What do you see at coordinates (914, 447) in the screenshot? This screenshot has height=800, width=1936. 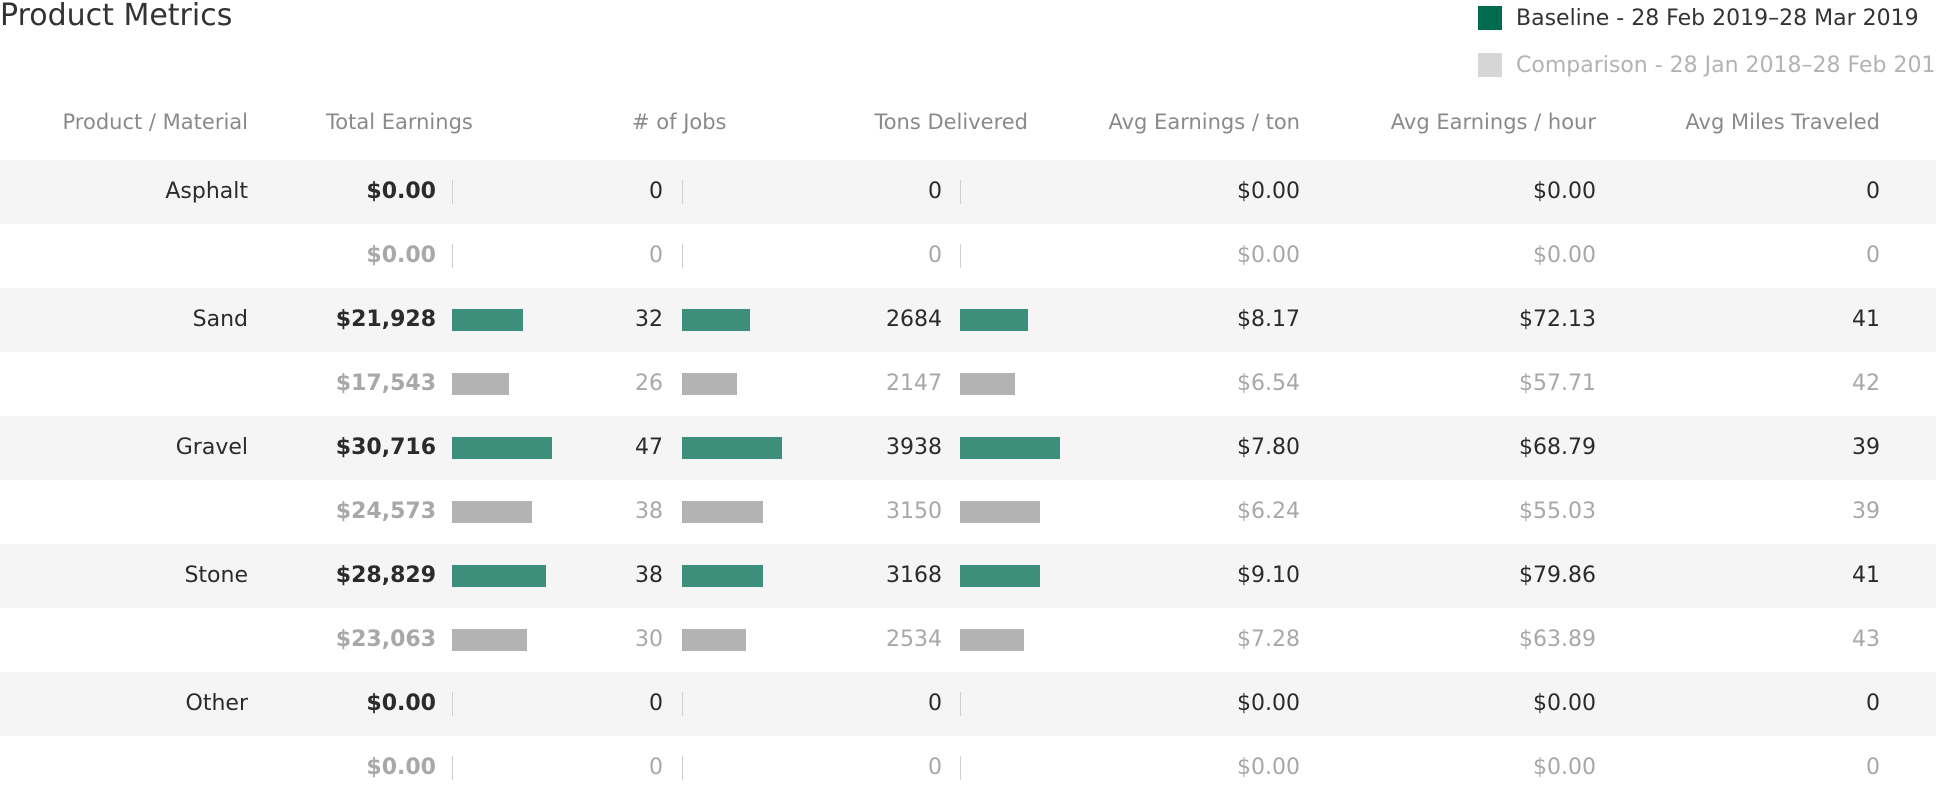 I see `tons-cell: 3938` at bounding box center [914, 447].